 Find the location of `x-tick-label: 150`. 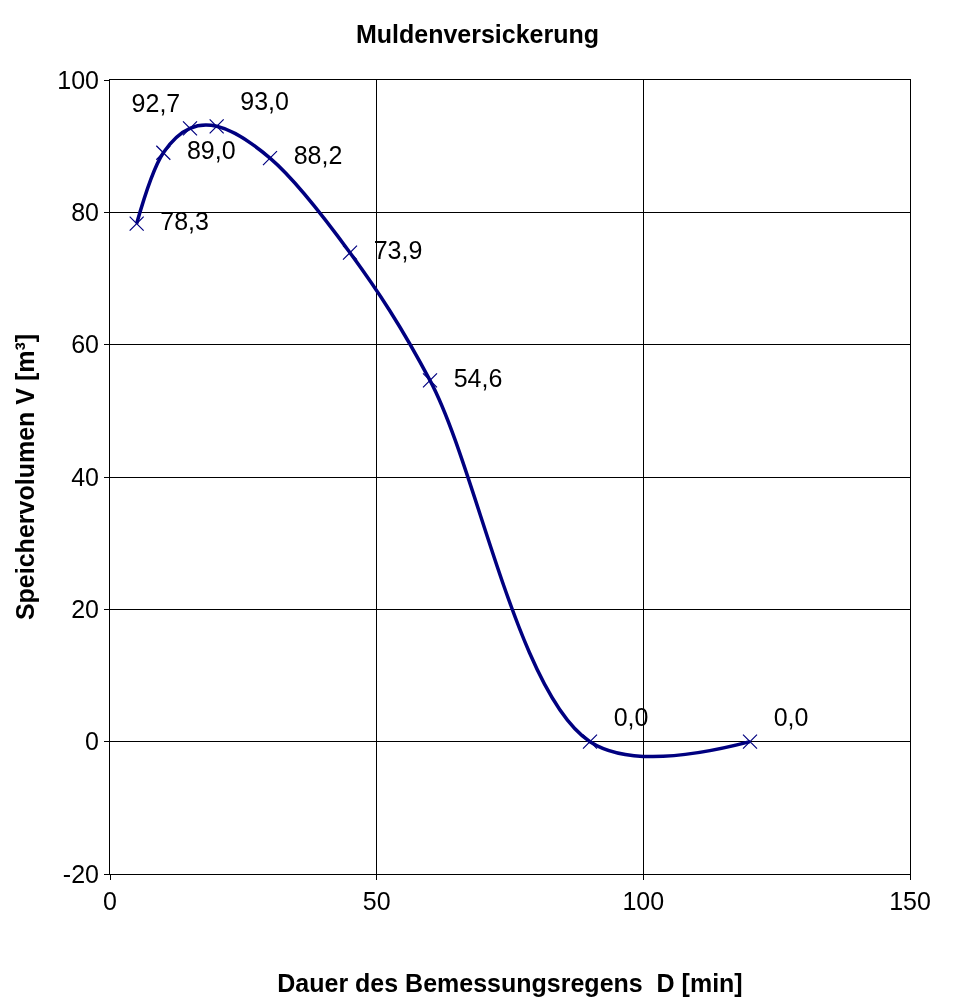

x-tick-label: 150 is located at coordinates (910, 901).